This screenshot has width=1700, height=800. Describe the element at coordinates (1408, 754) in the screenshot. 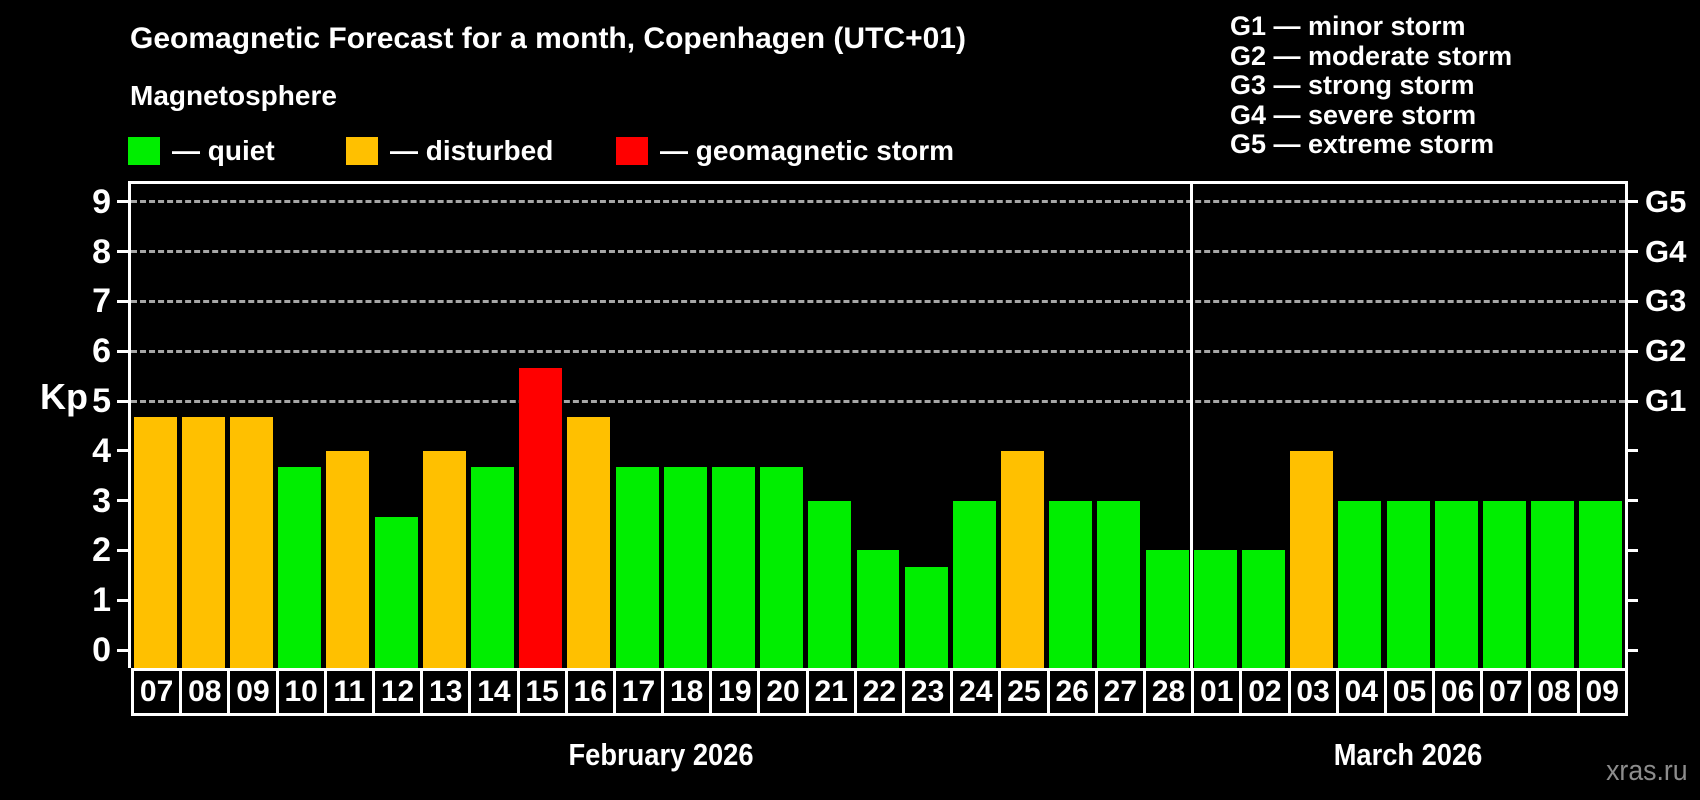

I see `month-label-march: March 2026` at that location.